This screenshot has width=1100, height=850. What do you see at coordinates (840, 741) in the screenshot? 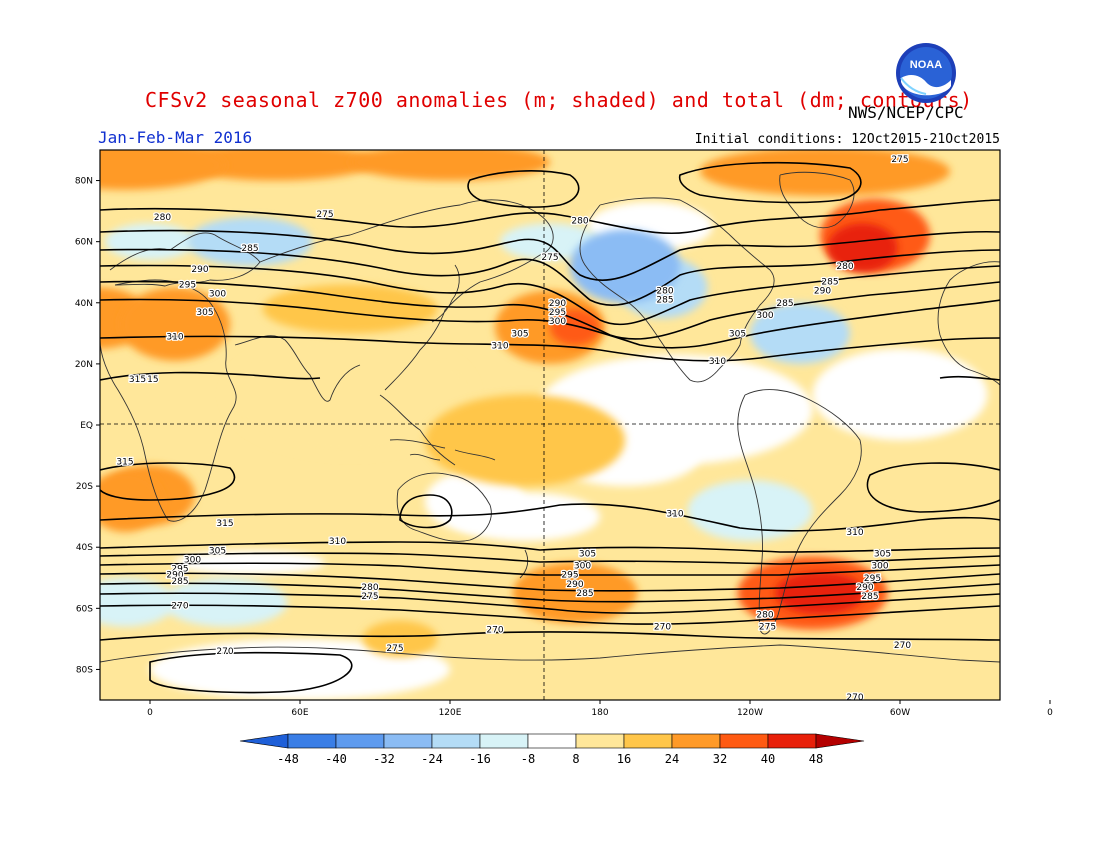
I see `colorbar-right-arrow` at bounding box center [840, 741].